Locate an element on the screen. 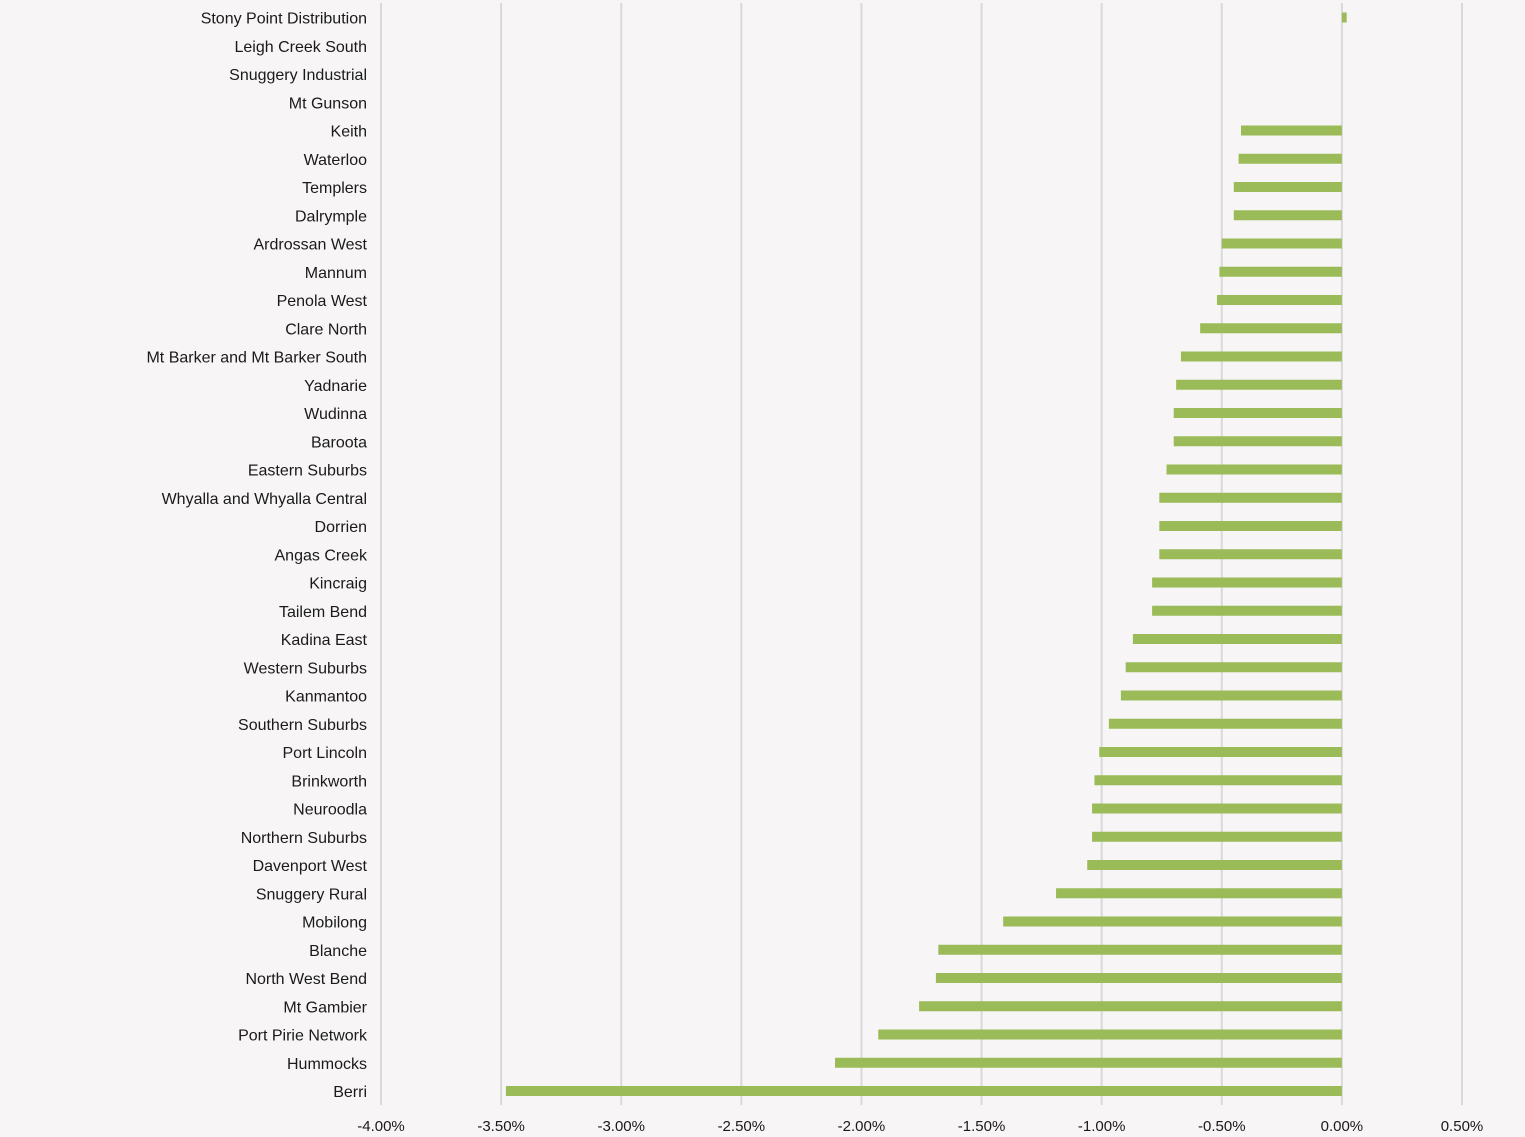 The image size is (1525, 1137). category-label: Blanche is located at coordinates (338, 951).